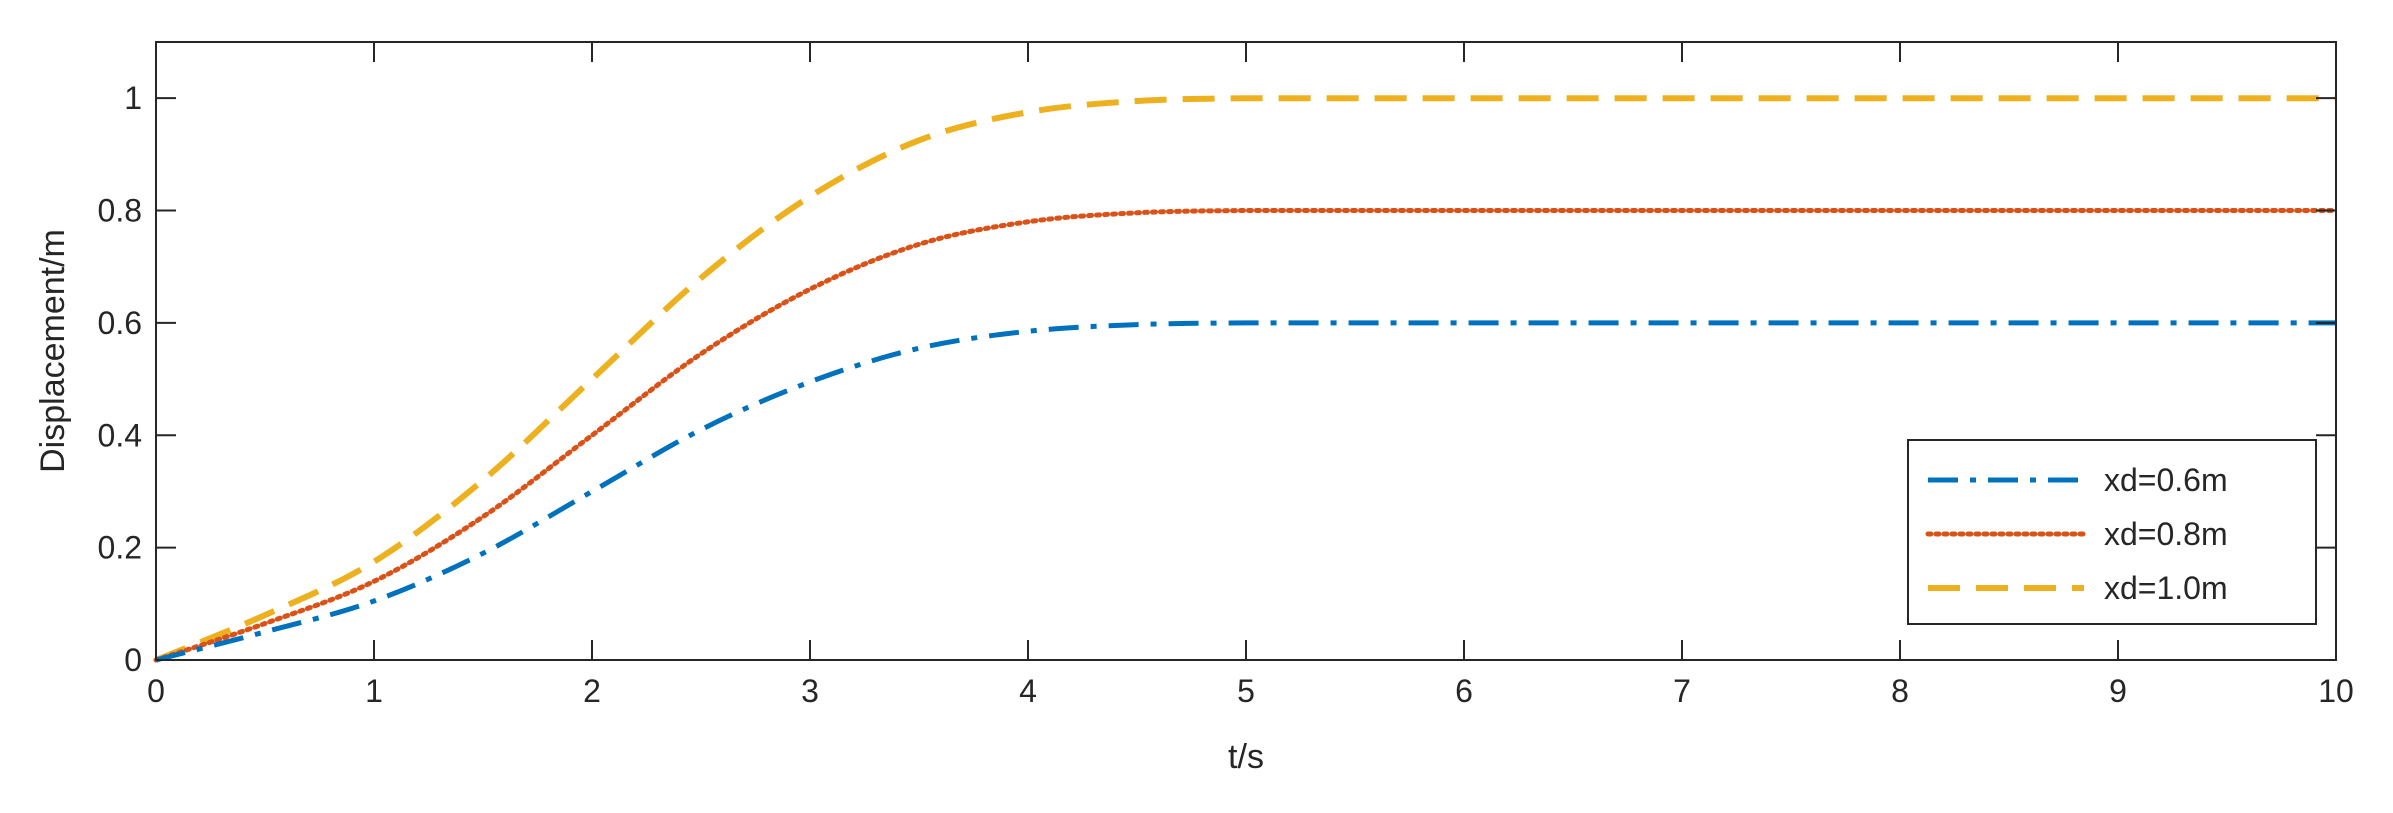 This screenshot has height=813, width=2393. Describe the element at coordinates (156, 691) in the screenshot. I see `x-tick-label: 0` at that location.